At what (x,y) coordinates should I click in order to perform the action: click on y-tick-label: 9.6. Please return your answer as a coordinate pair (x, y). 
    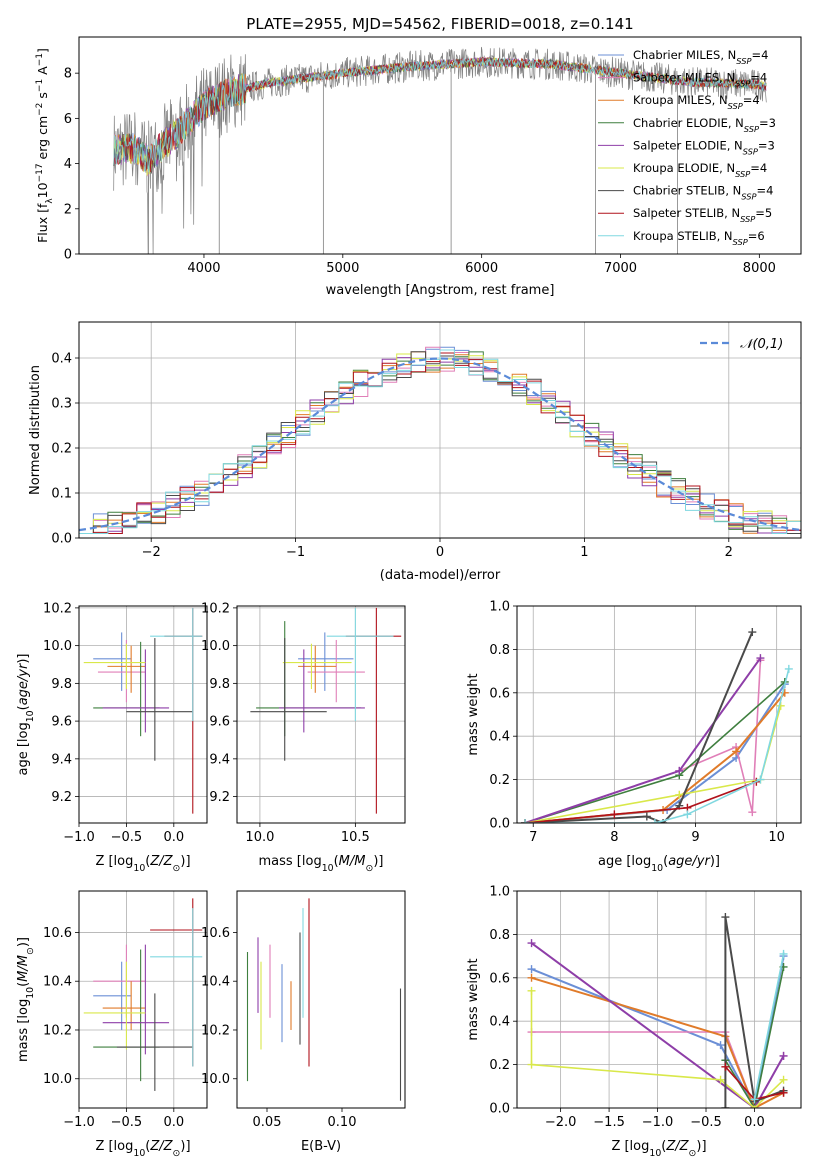
    Looking at the image, I should click on (61, 722).